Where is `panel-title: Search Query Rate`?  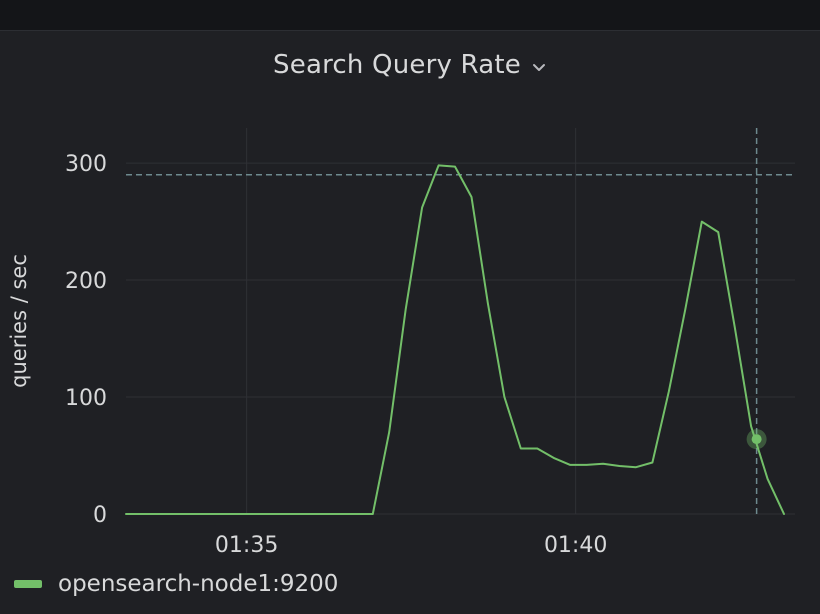 panel-title: Search Query Rate is located at coordinates (397, 65).